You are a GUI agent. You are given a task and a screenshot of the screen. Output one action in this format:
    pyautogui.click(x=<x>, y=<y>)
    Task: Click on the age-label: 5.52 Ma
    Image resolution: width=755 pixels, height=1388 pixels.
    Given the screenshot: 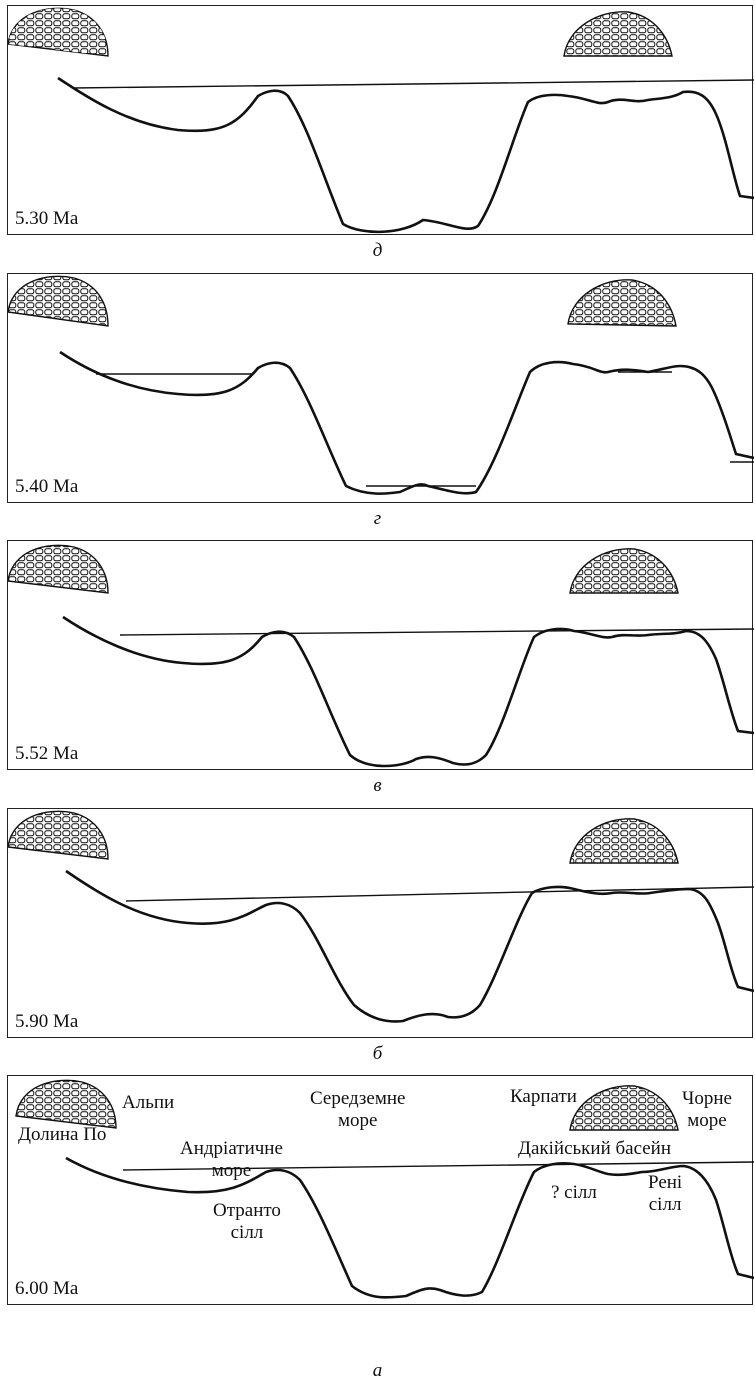 What is the action you would take?
    pyautogui.click(x=47, y=753)
    